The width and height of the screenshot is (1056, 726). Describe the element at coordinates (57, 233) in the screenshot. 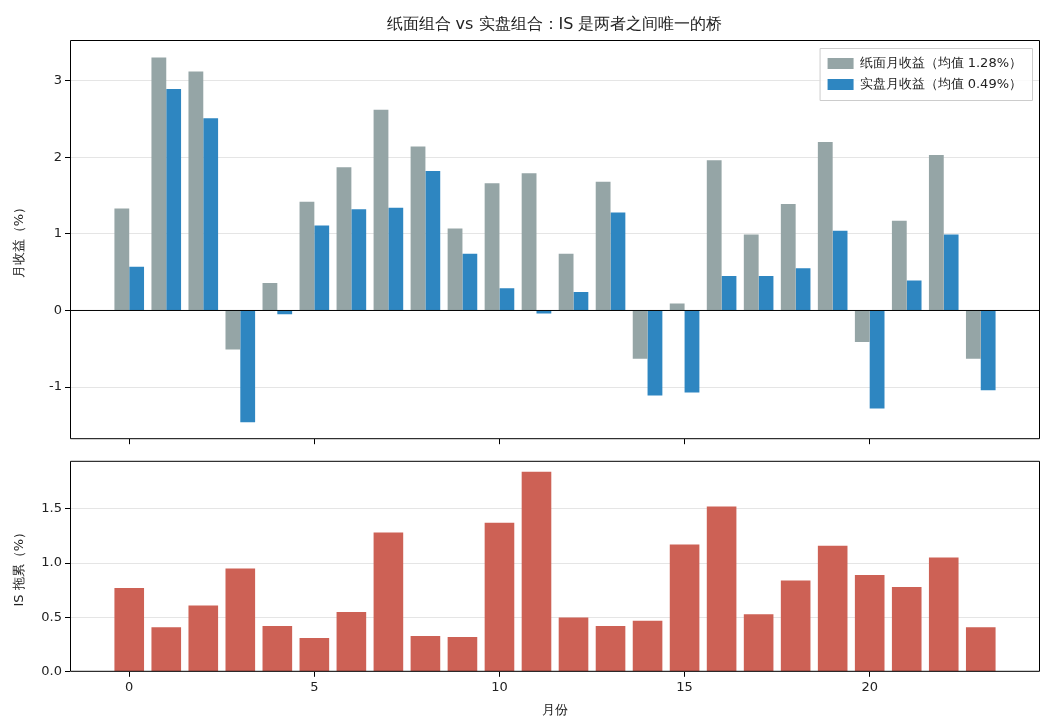

I see `y-tick-label: 1` at that location.